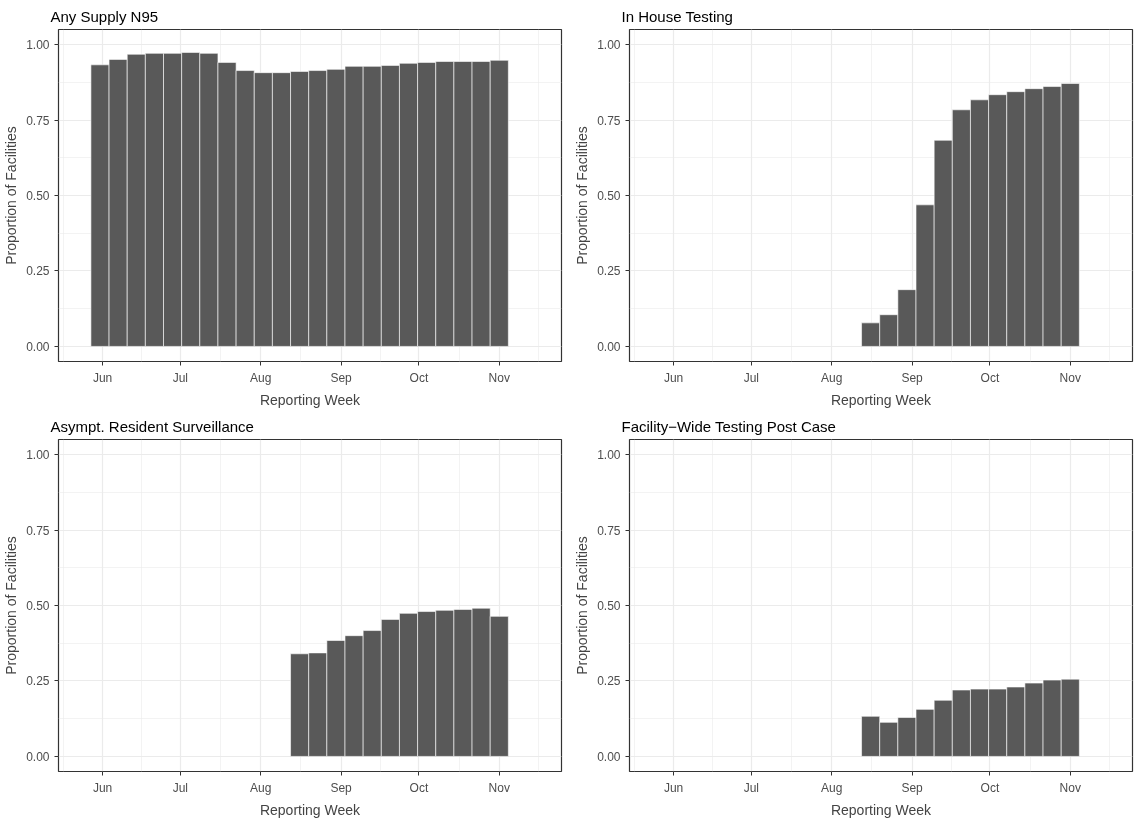 This screenshot has height=823, width=1143. Describe the element at coordinates (152, 426) in the screenshot. I see `chart-title: Asympt. Resident Surveillance` at that location.